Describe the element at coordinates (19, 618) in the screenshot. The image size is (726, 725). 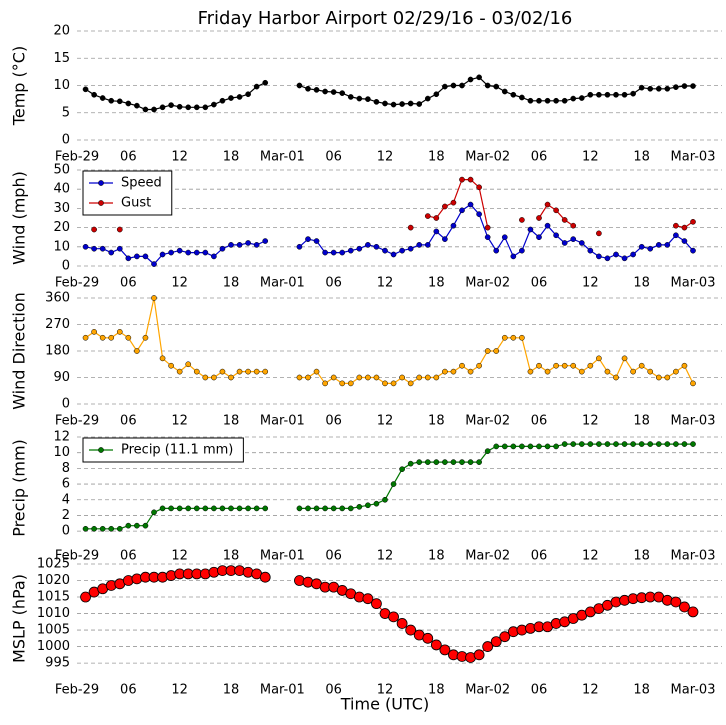
I see `y-axis-label: MSLP (hPa)` at that location.